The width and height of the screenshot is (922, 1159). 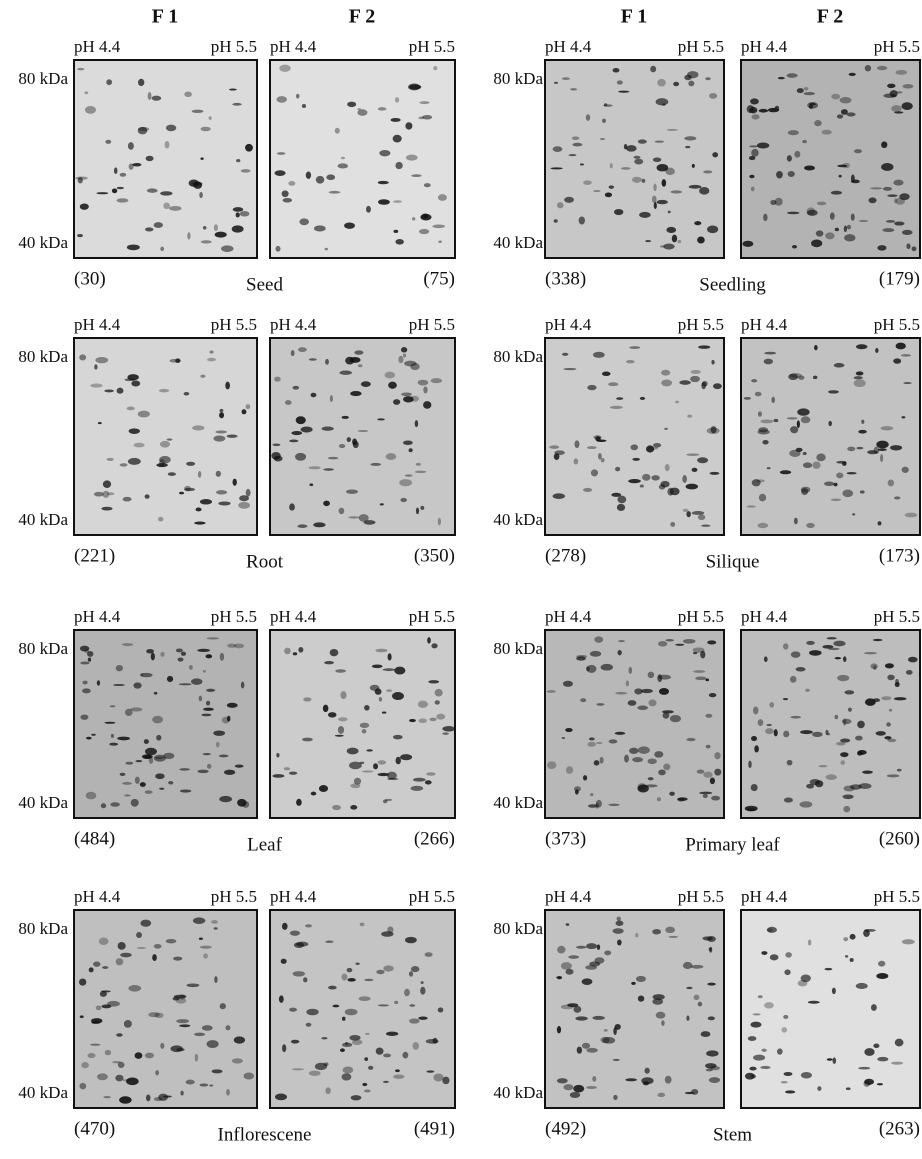 What do you see at coordinates (518, 1092) in the screenshot?
I see `mass-label: 40 kDa` at bounding box center [518, 1092].